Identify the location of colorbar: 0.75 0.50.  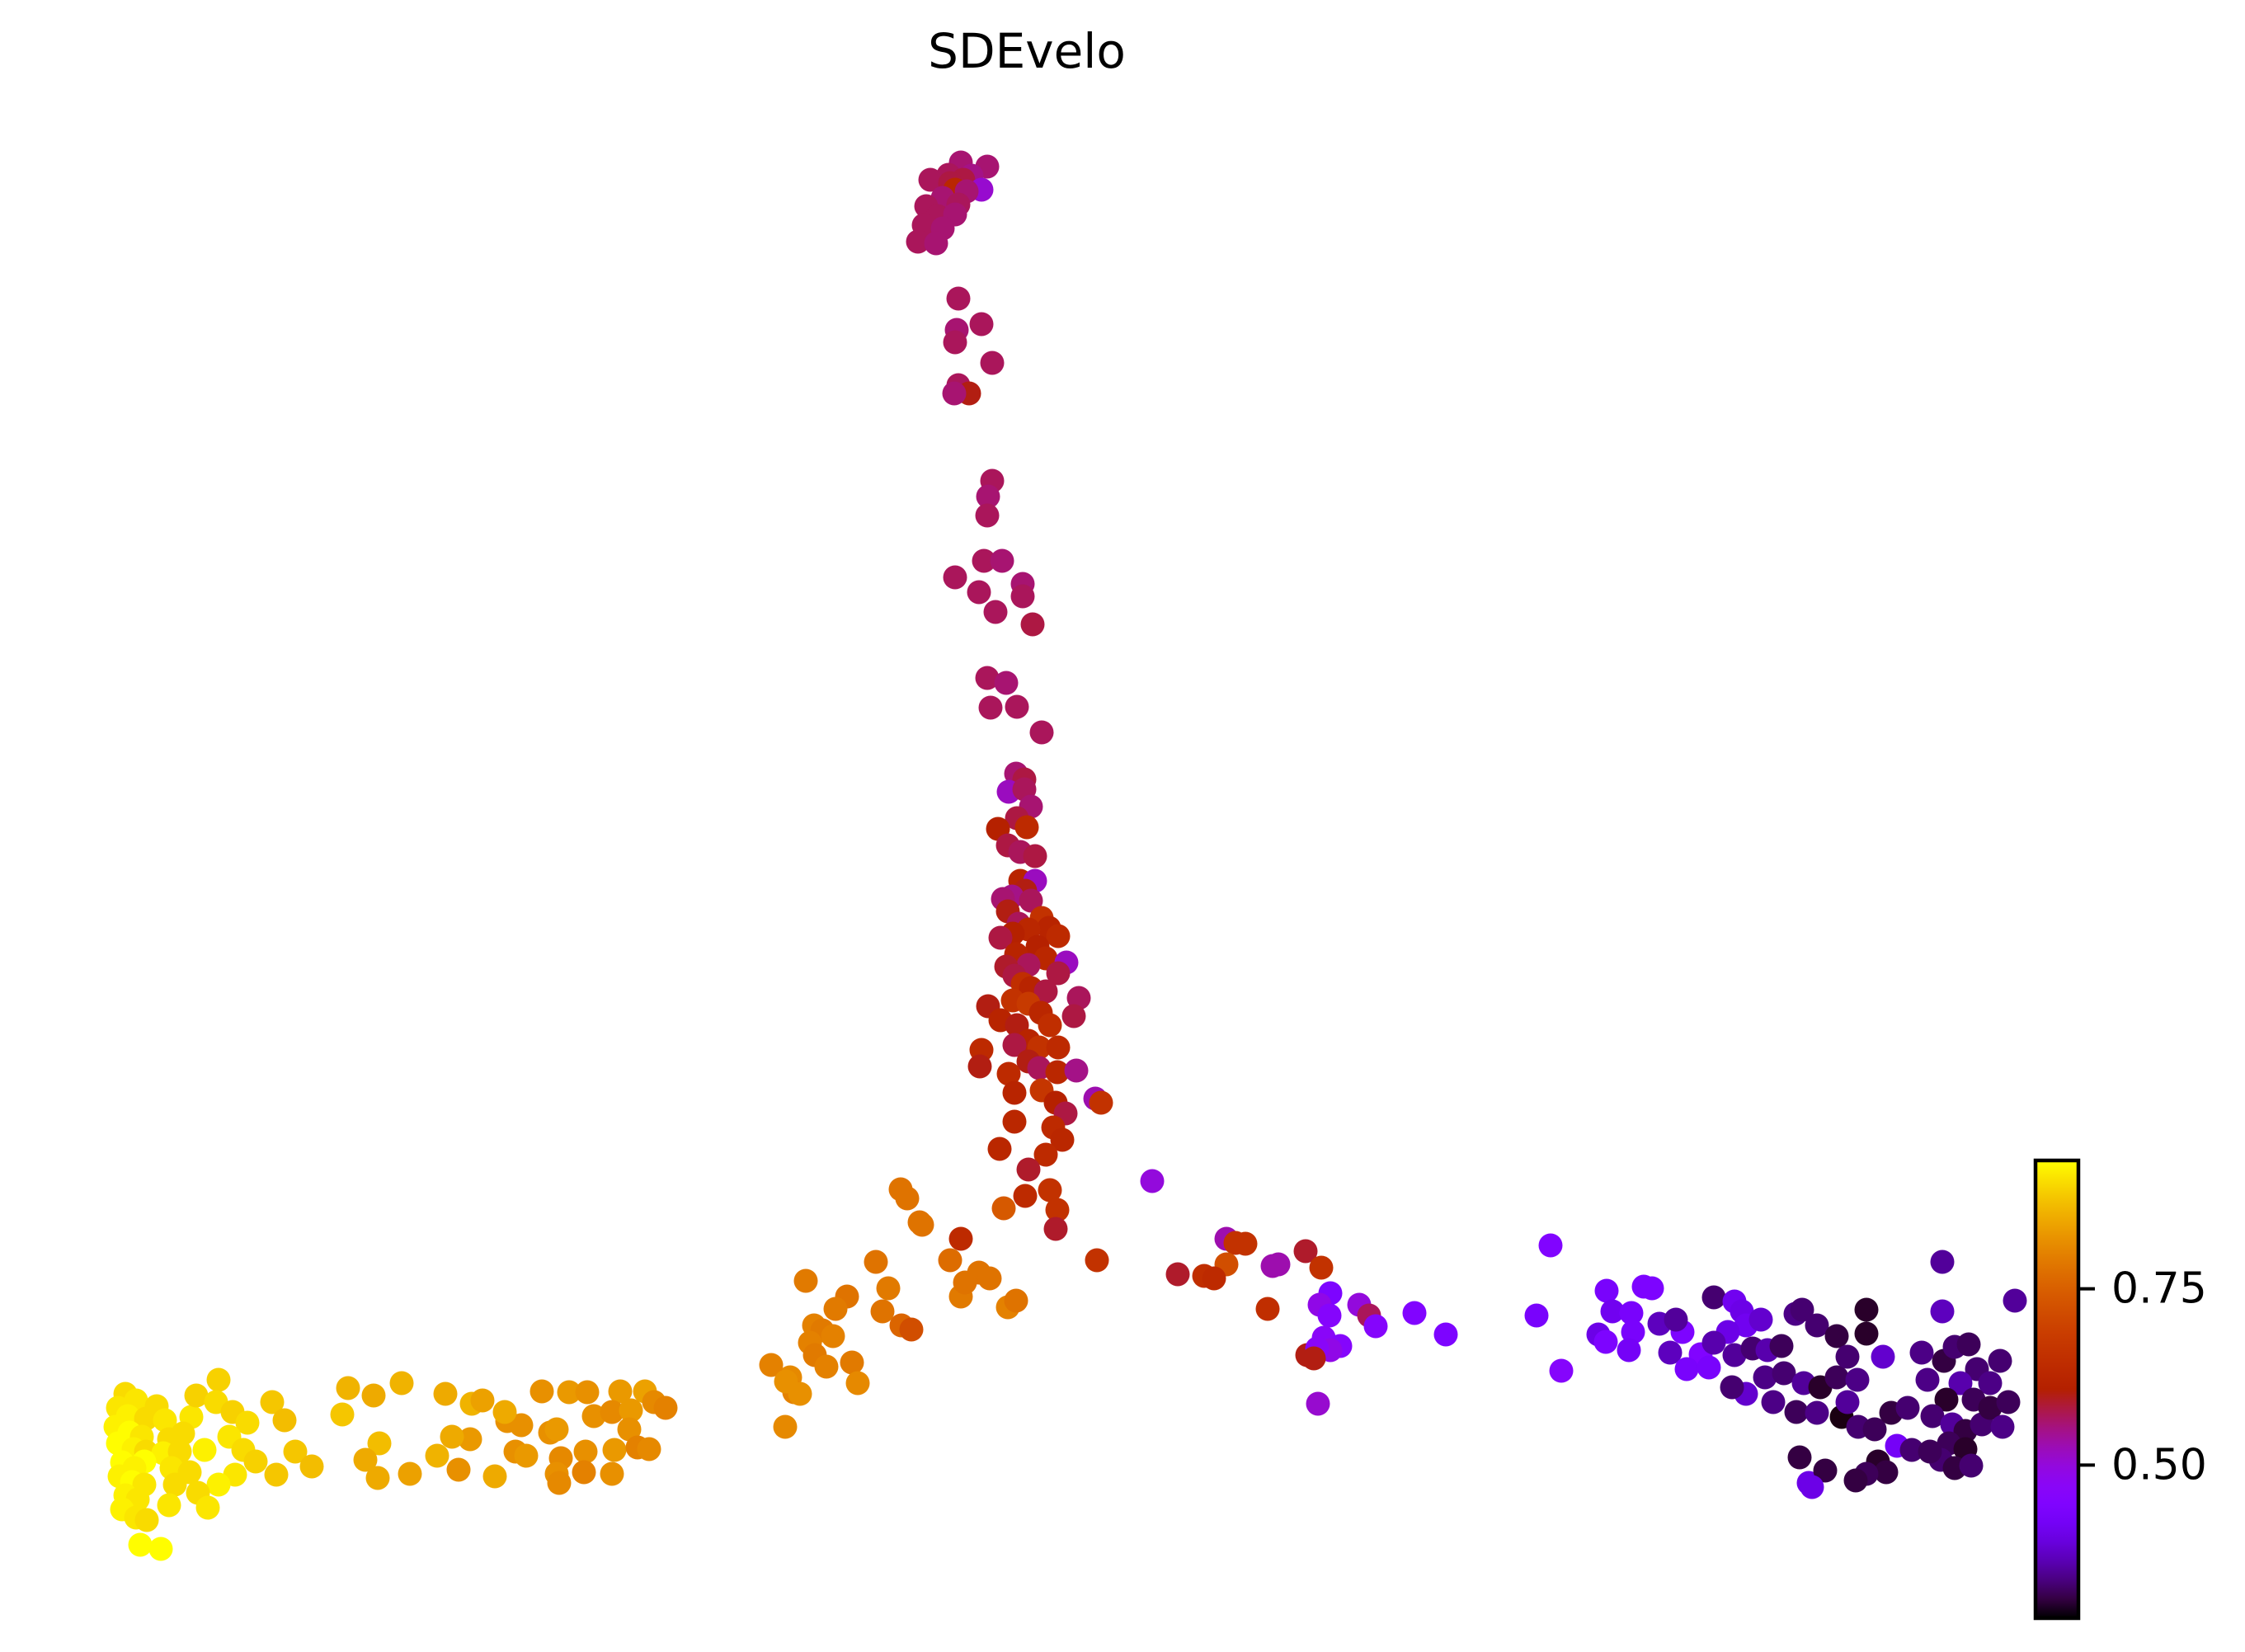
(2120, 1389).